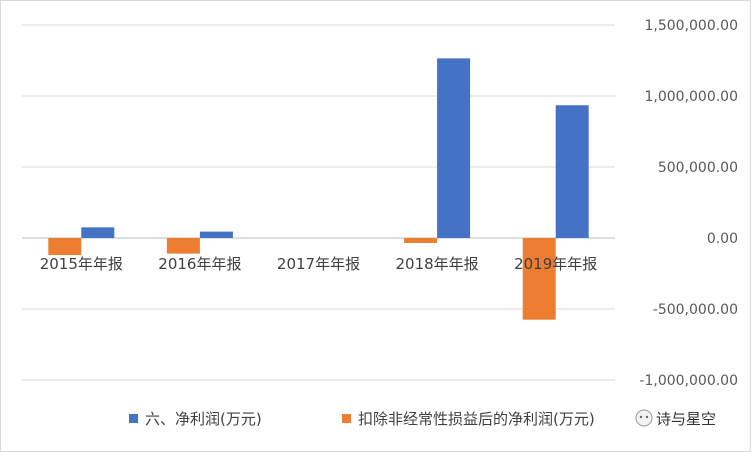 The height and width of the screenshot is (452, 751). What do you see at coordinates (437, 264) in the screenshot?
I see `x-category-label: 2018年年报` at bounding box center [437, 264].